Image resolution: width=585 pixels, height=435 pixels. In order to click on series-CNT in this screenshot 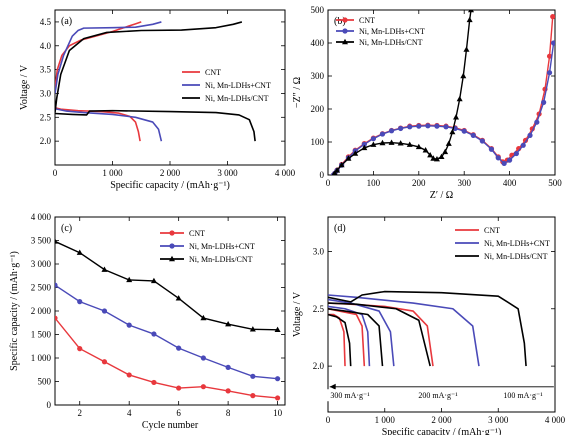, I will do `click(168, 358)`.